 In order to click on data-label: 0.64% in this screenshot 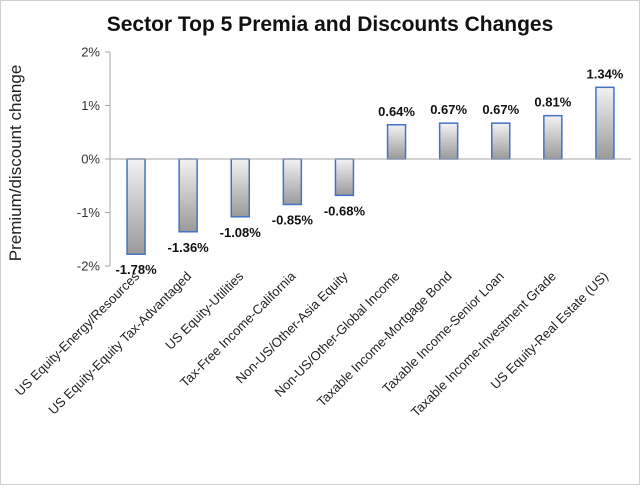, I will do `click(396, 111)`.